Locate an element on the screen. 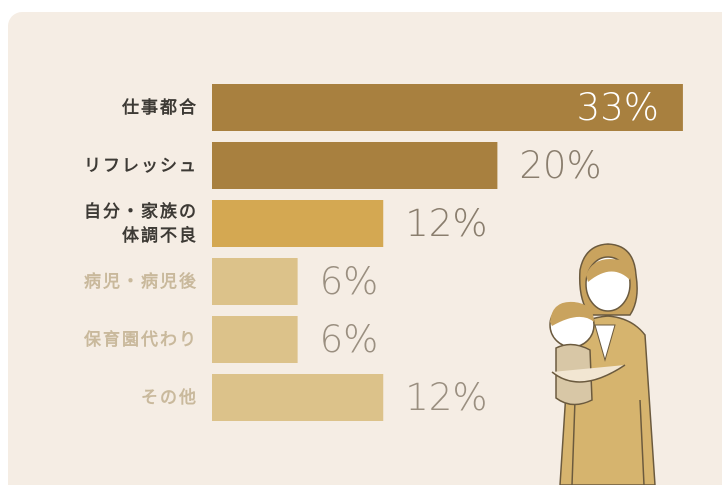  category-label: 仕事都合 is located at coordinates (160, 107).